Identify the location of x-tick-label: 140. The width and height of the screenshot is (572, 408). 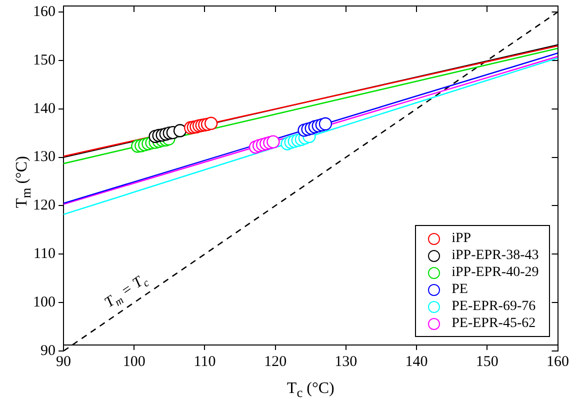
(416, 362).